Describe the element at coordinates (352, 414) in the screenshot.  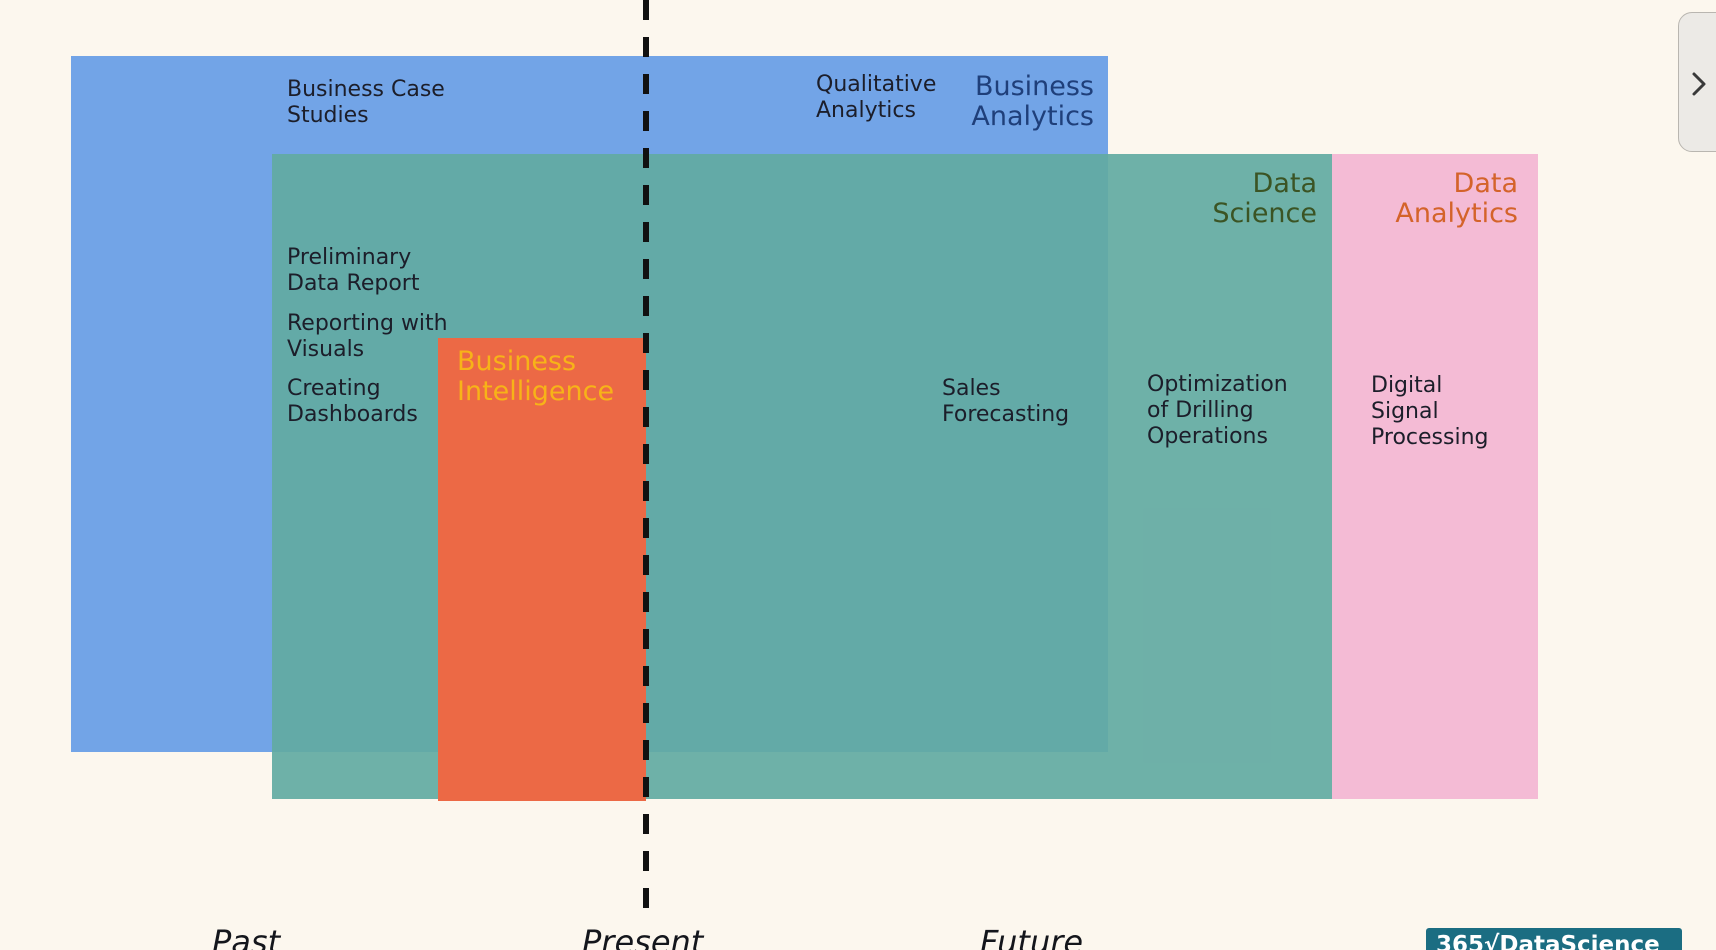
I see `item-line: Dashboards` at that location.